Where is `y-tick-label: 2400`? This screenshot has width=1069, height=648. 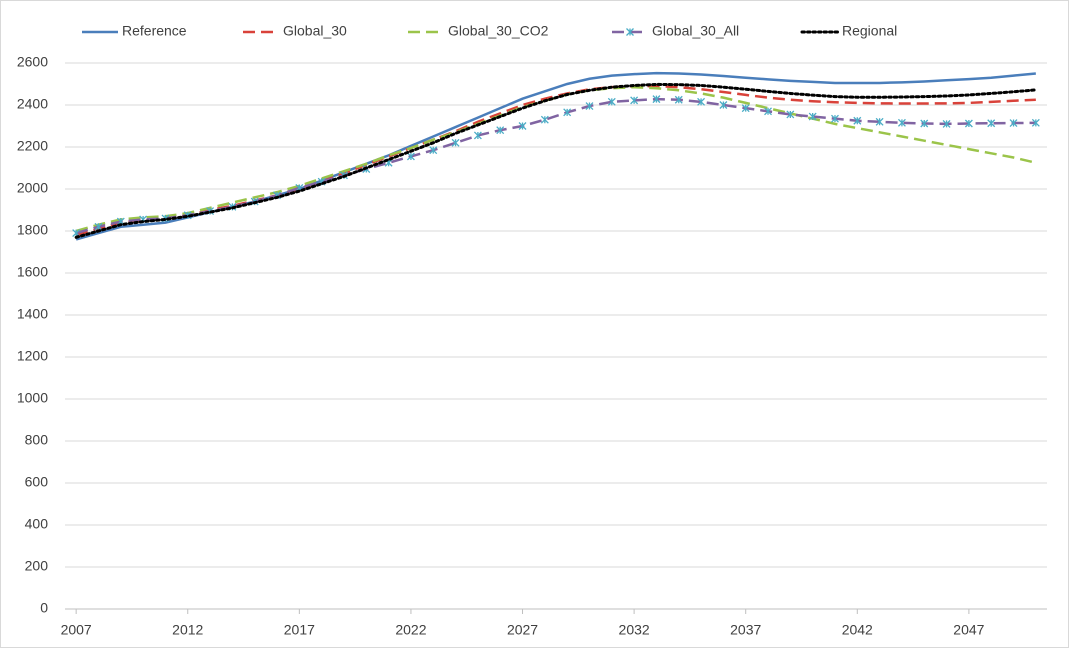 y-tick-label: 2400 is located at coordinates (32, 104).